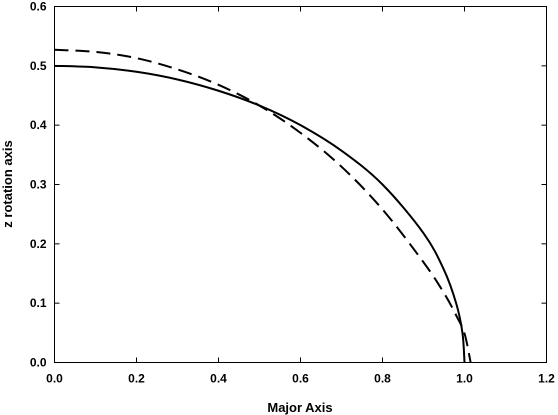 Image resolution: width=558 pixels, height=415 pixels. What do you see at coordinates (464, 379) in the screenshot?
I see `x-tick-label: 1.0` at bounding box center [464, 379].